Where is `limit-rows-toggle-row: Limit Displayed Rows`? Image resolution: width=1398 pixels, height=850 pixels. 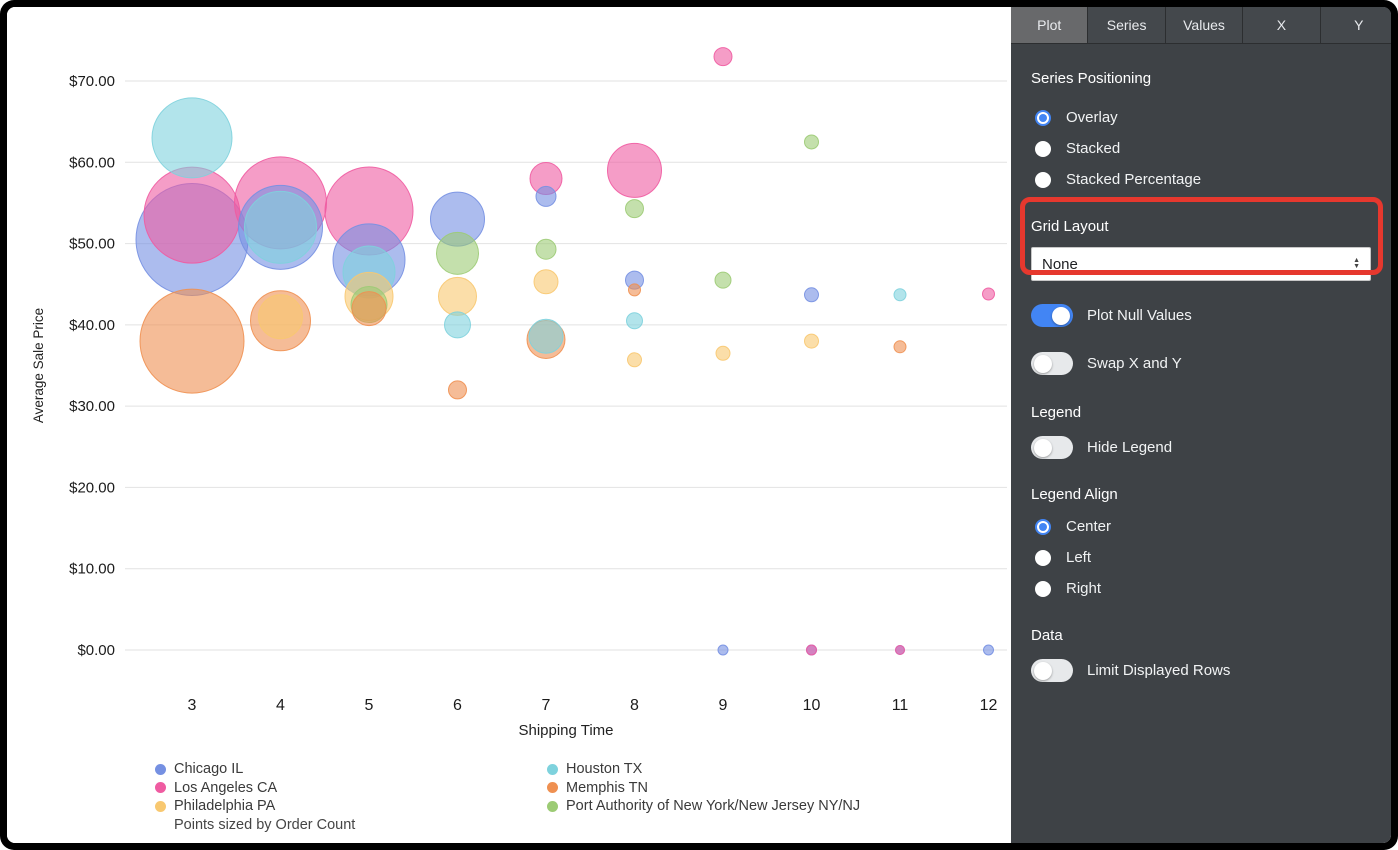 limit-rows-toggle-row: Limit Displayed Rows is located at coordinates (1206, 670).